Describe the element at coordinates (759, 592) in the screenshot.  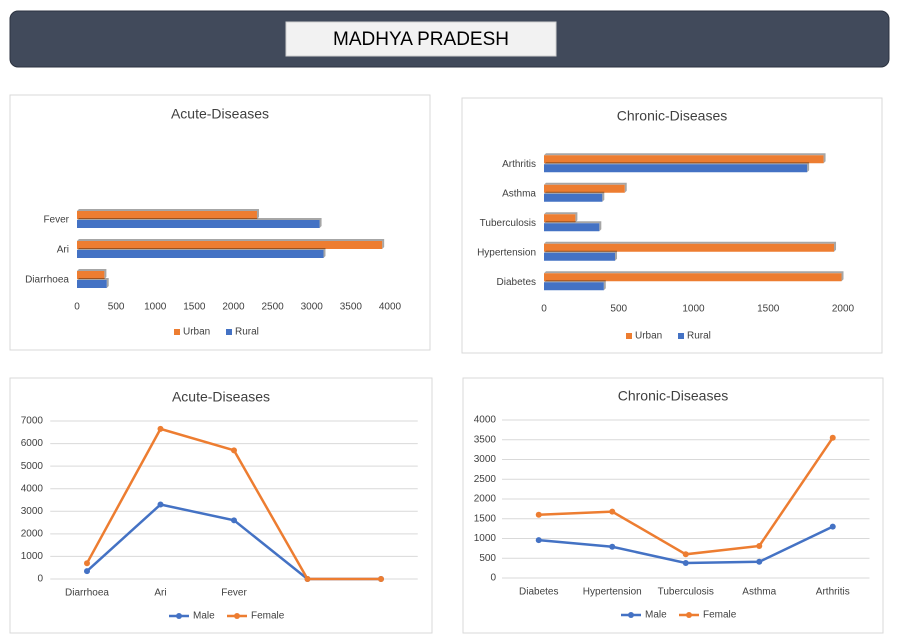
I see `x-tick-label: Asthma` at that location.